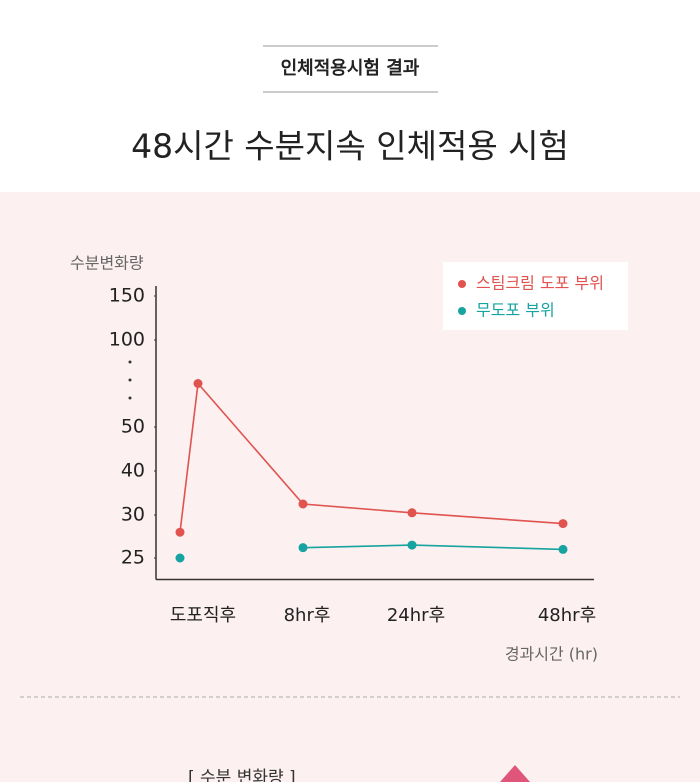 The width and height of the screenshot is (700, 782). Describe the element at coordinates (203, 615) in the screenshot. I see `x-tick-label: 도포직후` at that location.